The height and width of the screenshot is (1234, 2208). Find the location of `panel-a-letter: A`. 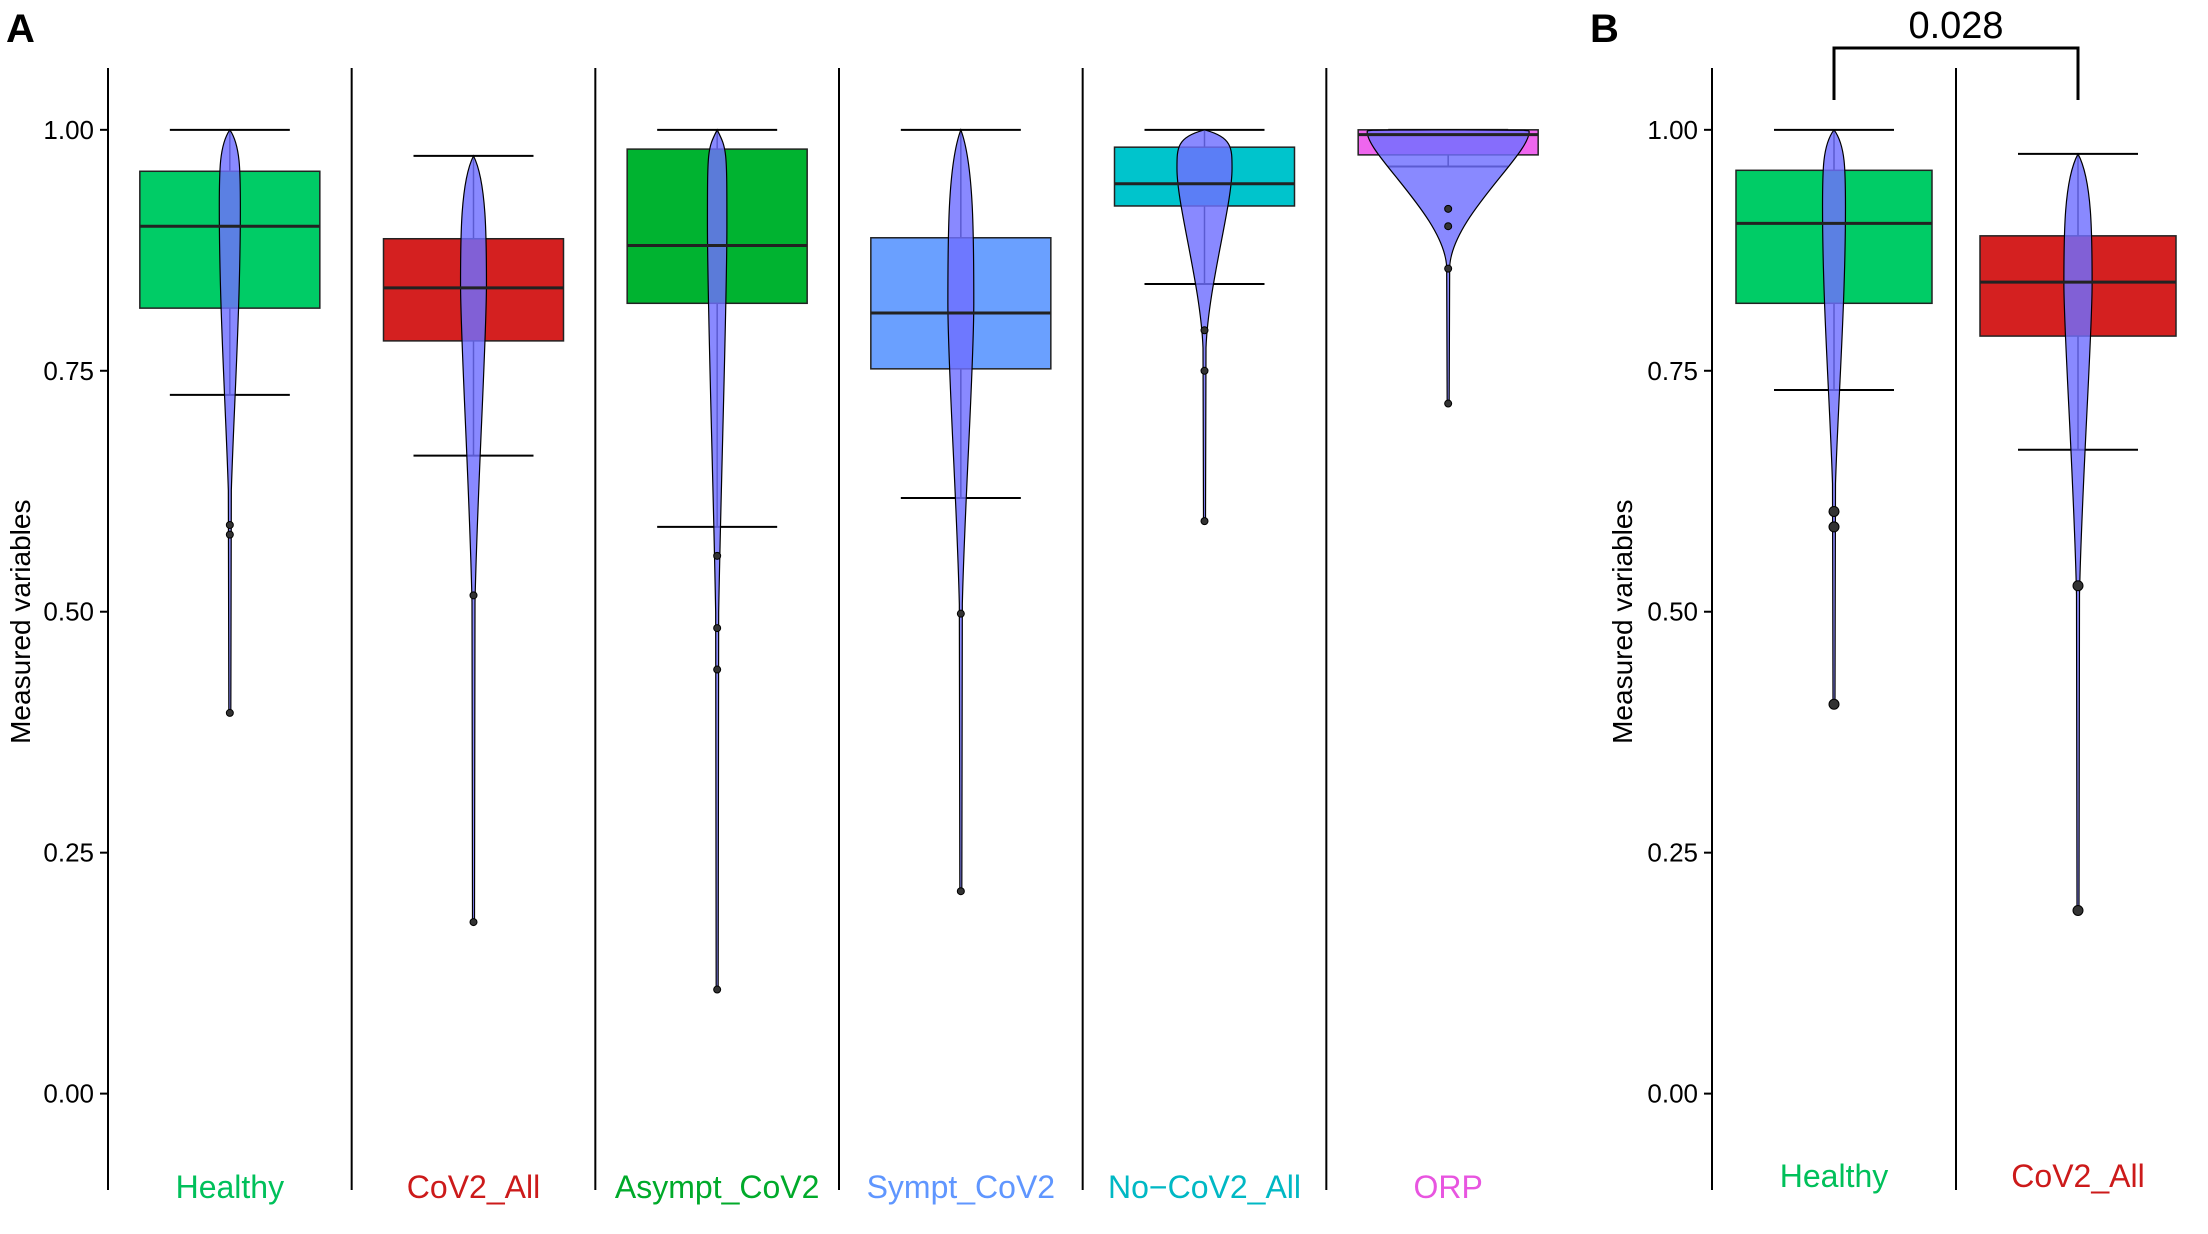

panel-a-letter: A is located at coordinates (20, 29).